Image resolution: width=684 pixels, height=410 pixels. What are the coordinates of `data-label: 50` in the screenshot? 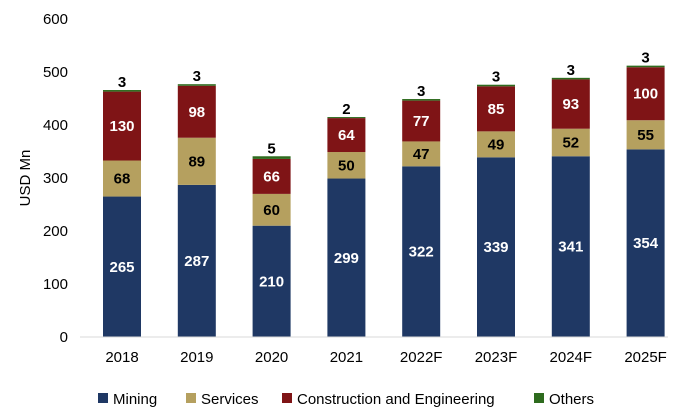 It's located at (346, 165).